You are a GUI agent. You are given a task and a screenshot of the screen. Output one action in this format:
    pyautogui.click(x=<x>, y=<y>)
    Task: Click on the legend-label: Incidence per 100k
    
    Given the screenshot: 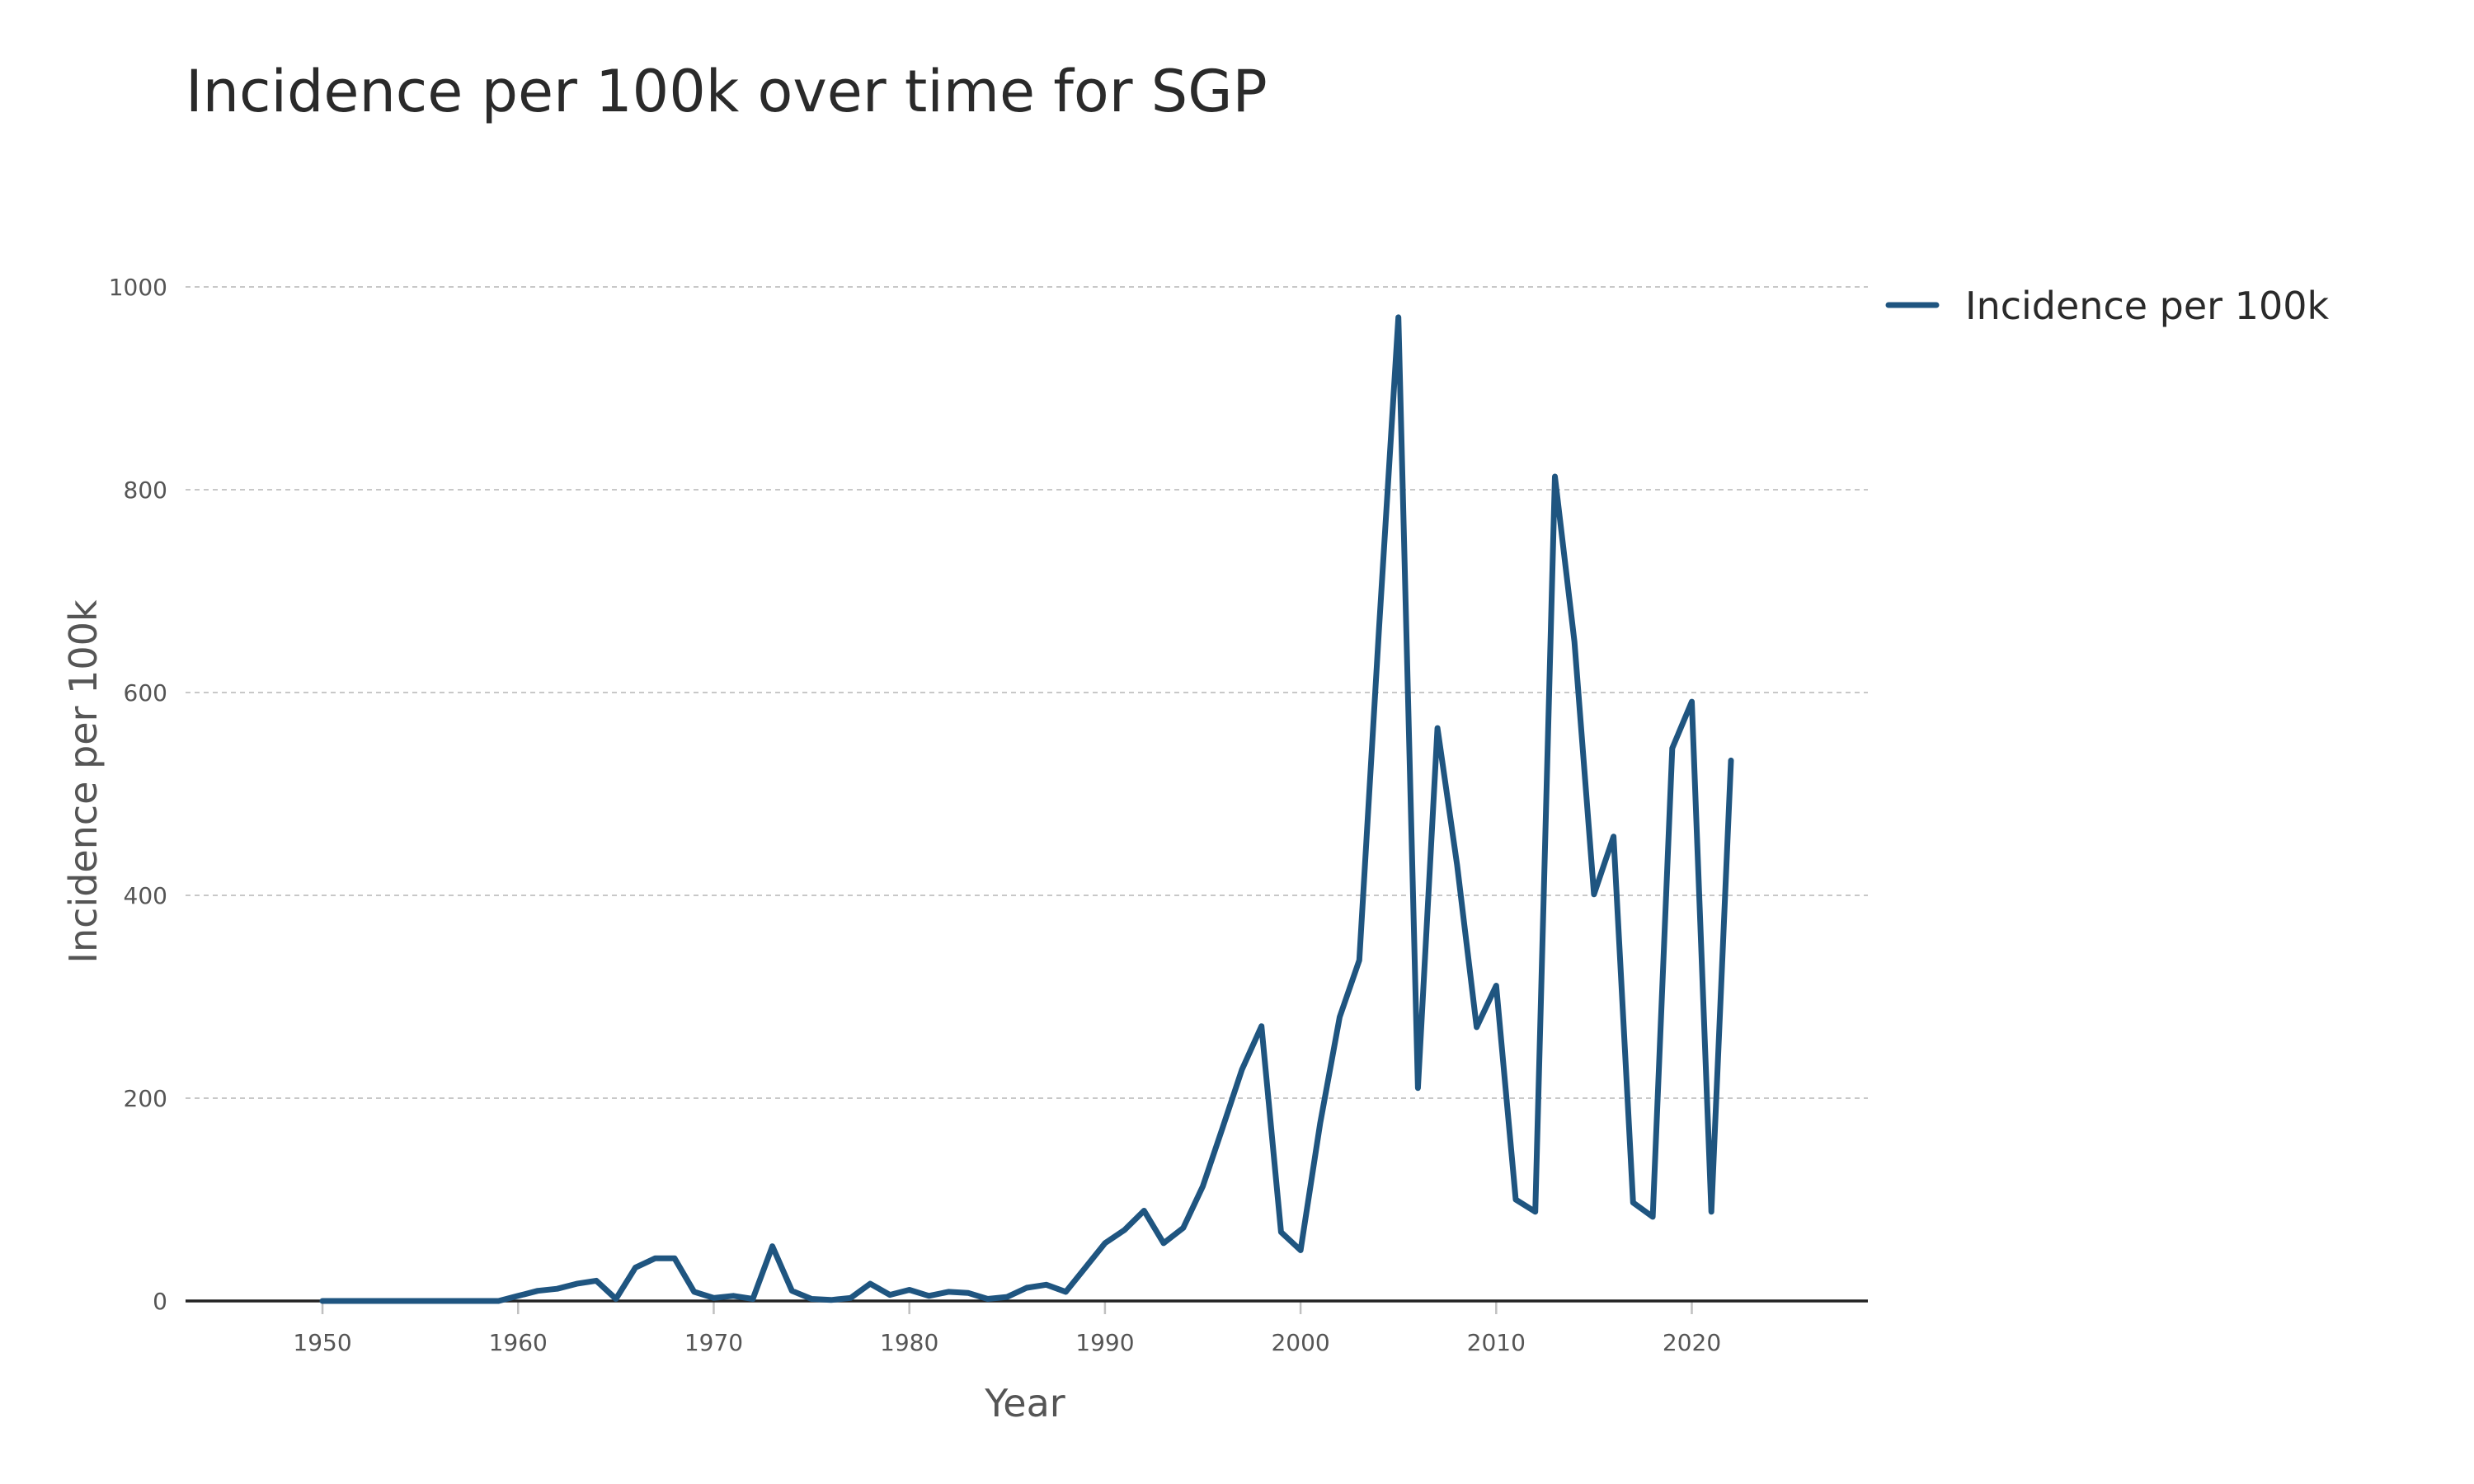 What is the action you would take?
    pyautogui.click(x=2147, y=306)
    